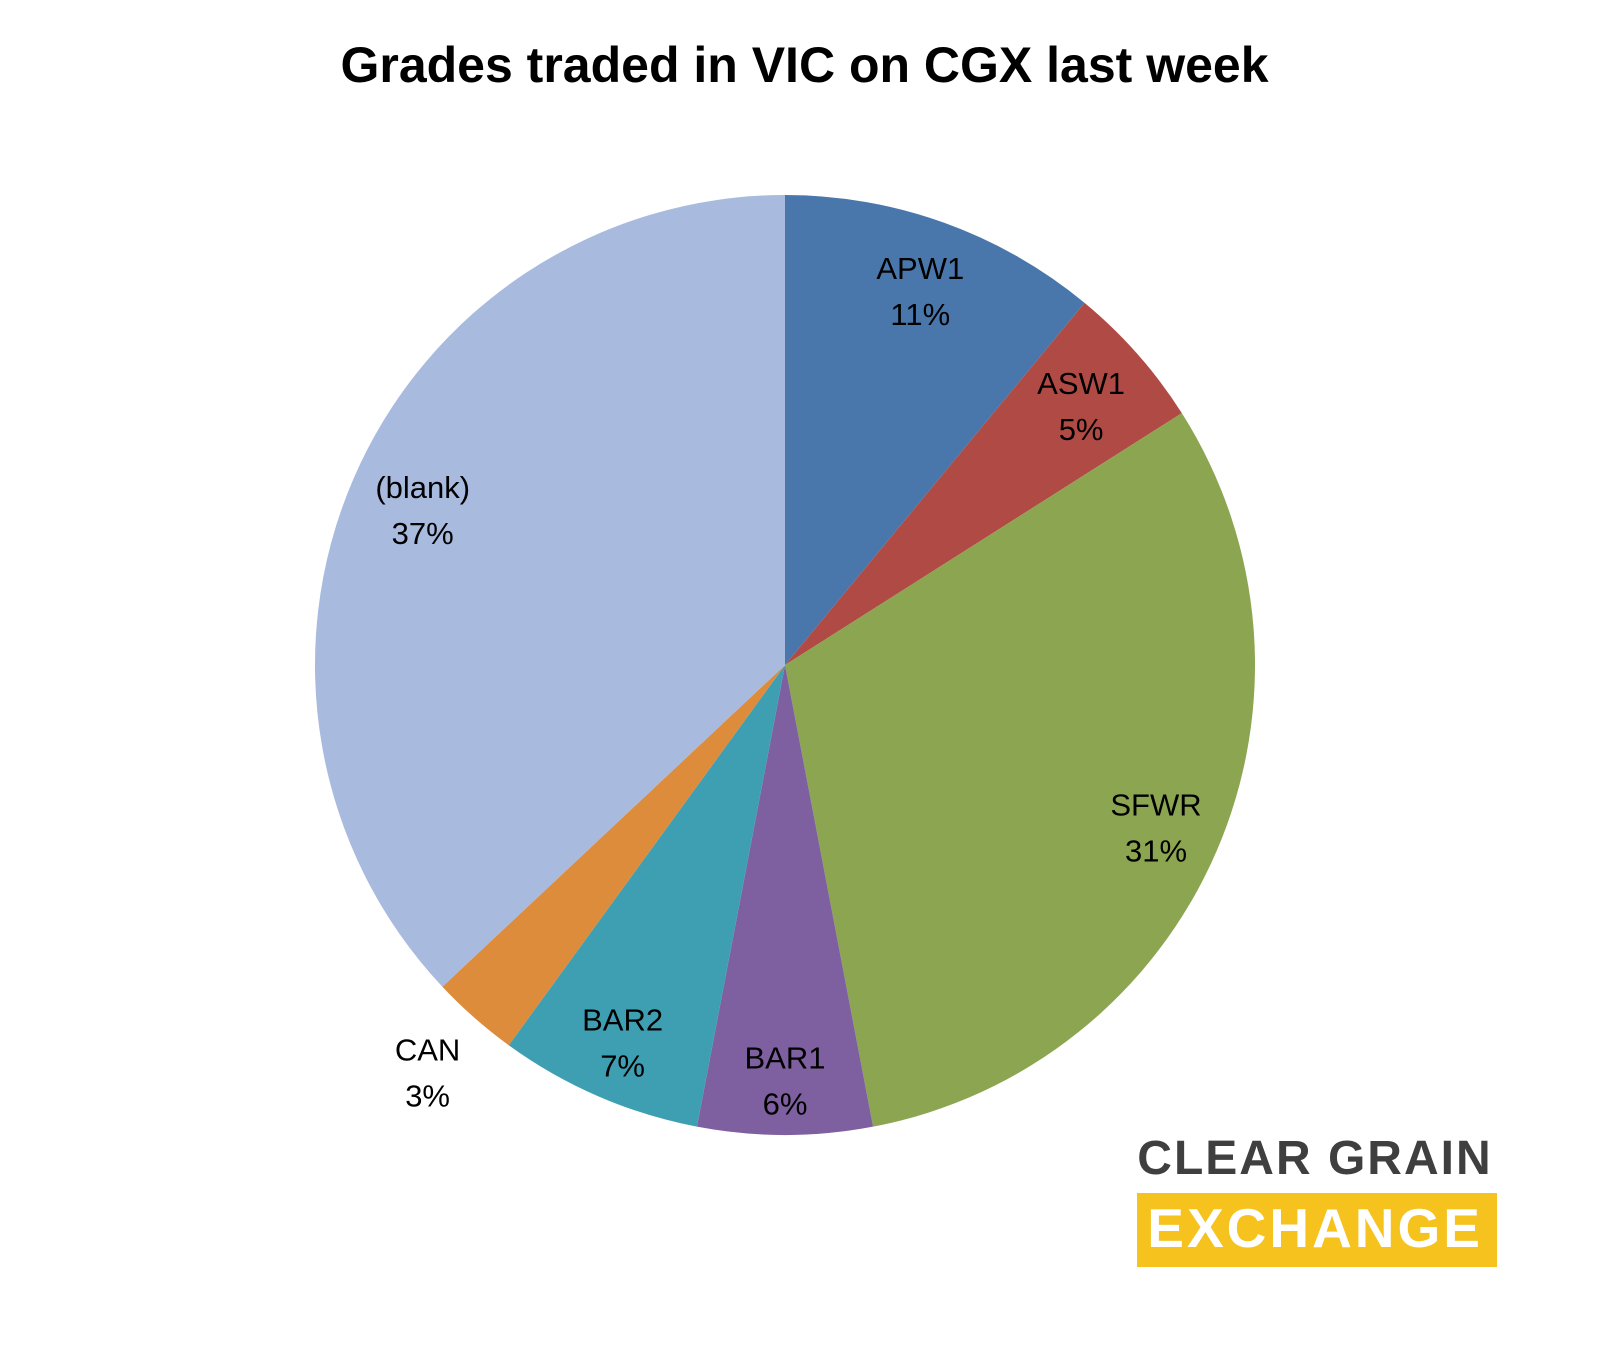 This screenshot has height=1351, width=1609. I want to click on pie-label-apw1: APW1 11%, so click(920, 291).